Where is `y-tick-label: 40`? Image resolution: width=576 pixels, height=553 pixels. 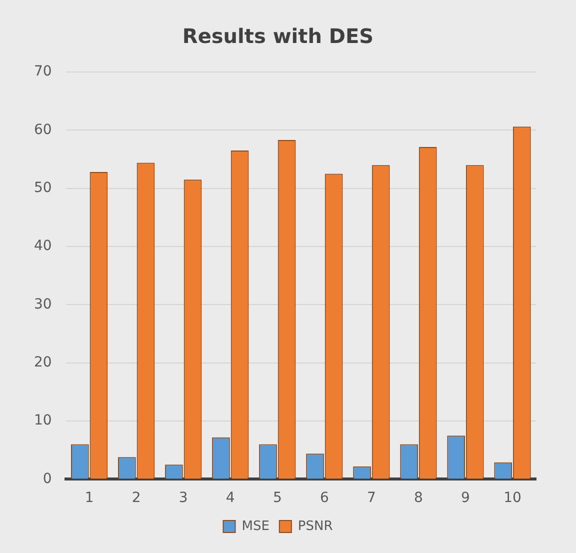 y-tick-label: 40 is located at coordinates (43, 246).